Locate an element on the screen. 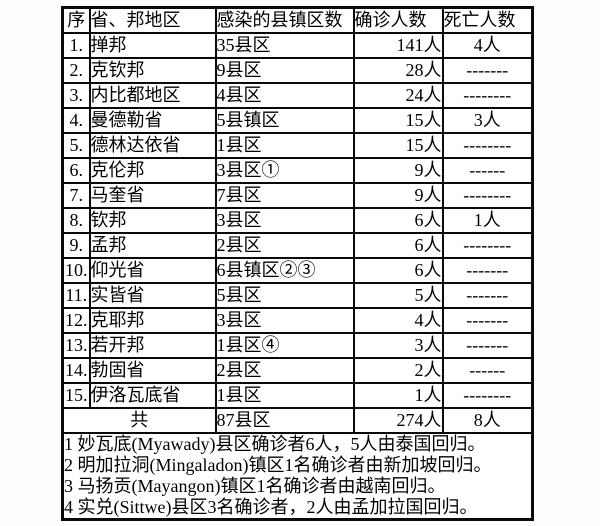 The height and width of the screenshot is (526, 600). table-row: 1. 掸邦 35县区 141人 4人 is located at coordinates (297, 45).